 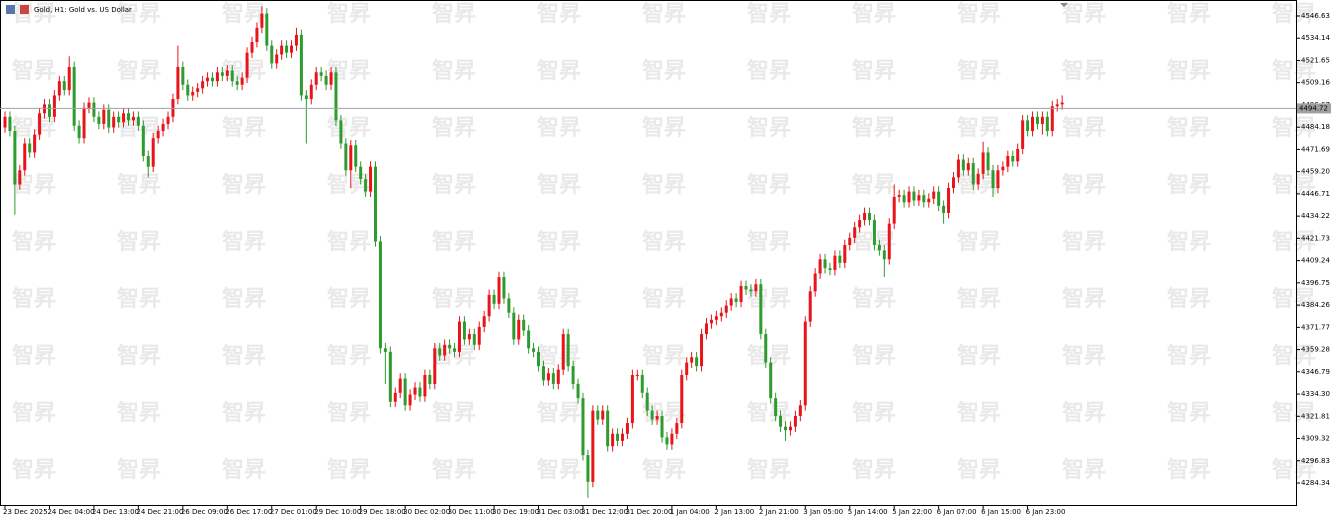 I want to click on x-tick-label: 6 Jan 07:00, so click(x=957, y=512).